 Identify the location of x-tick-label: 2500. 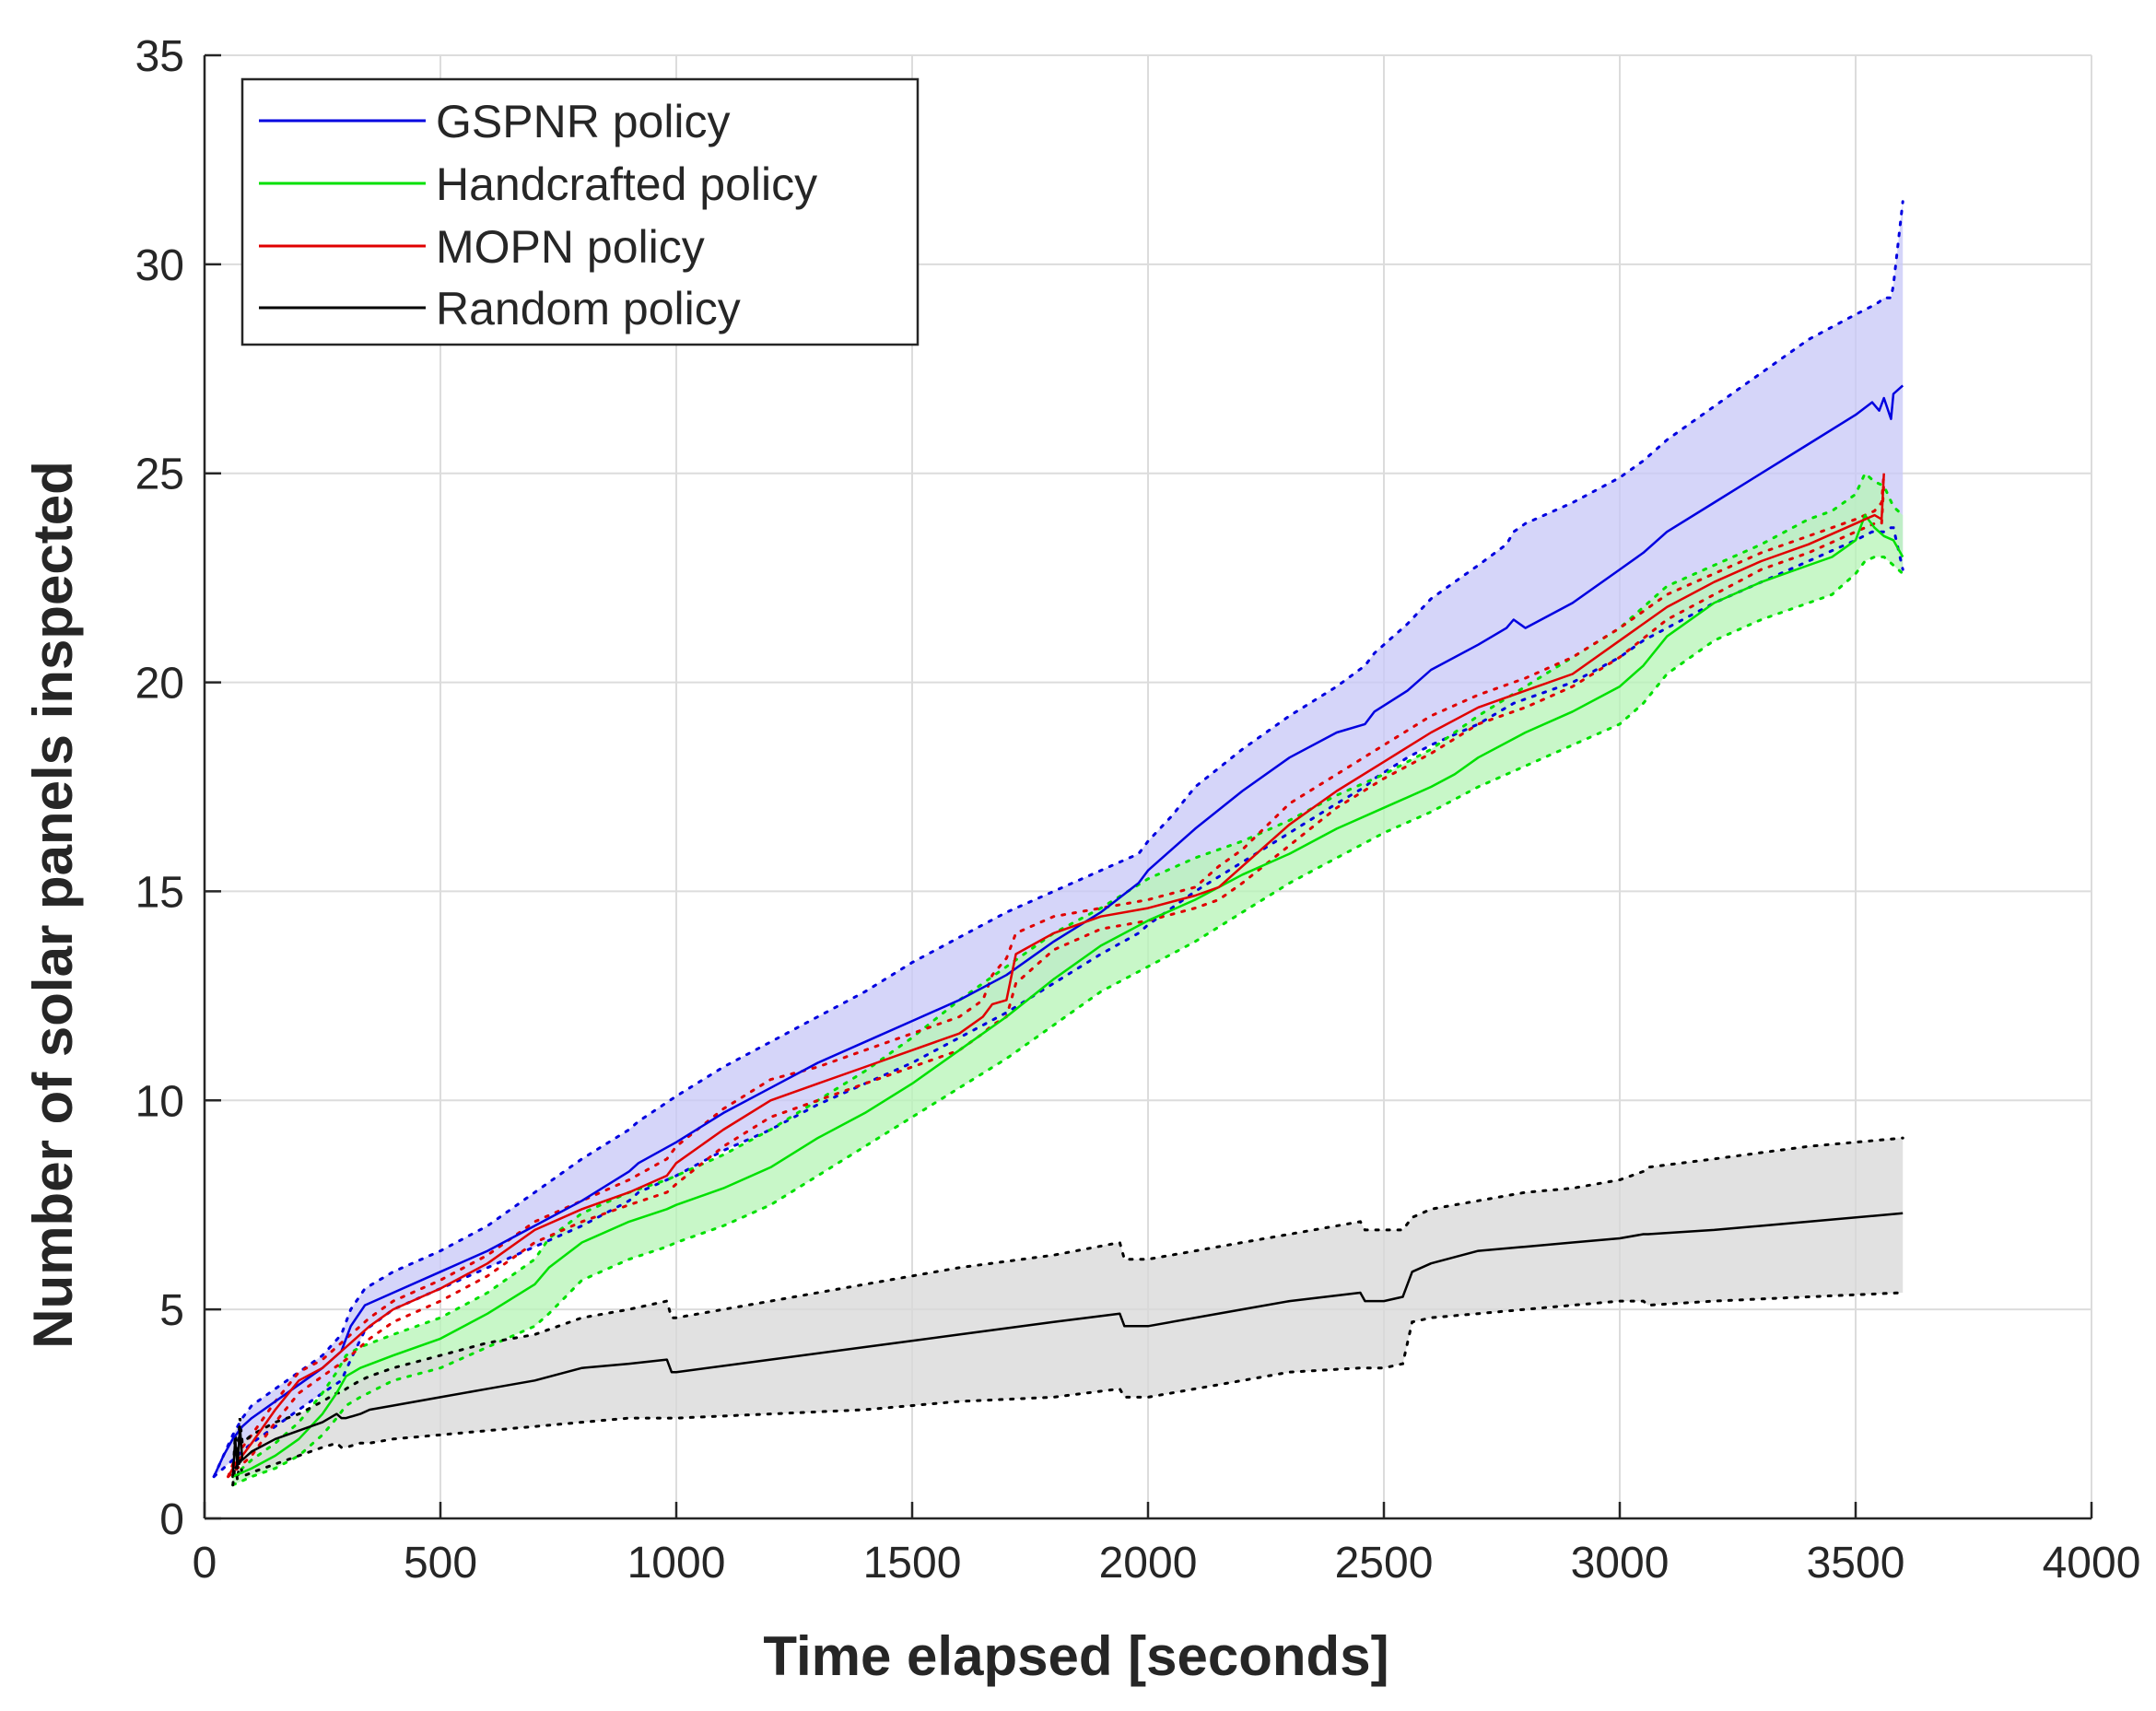
(1384, 1563).